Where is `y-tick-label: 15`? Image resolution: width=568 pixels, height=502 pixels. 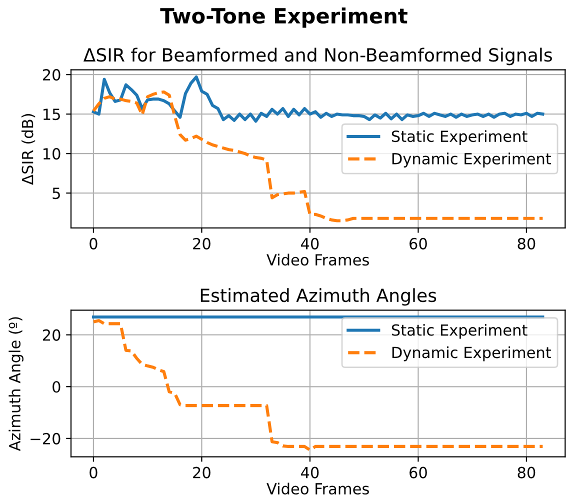
y-tick-label: 15 is located at coordinates (52, 114).